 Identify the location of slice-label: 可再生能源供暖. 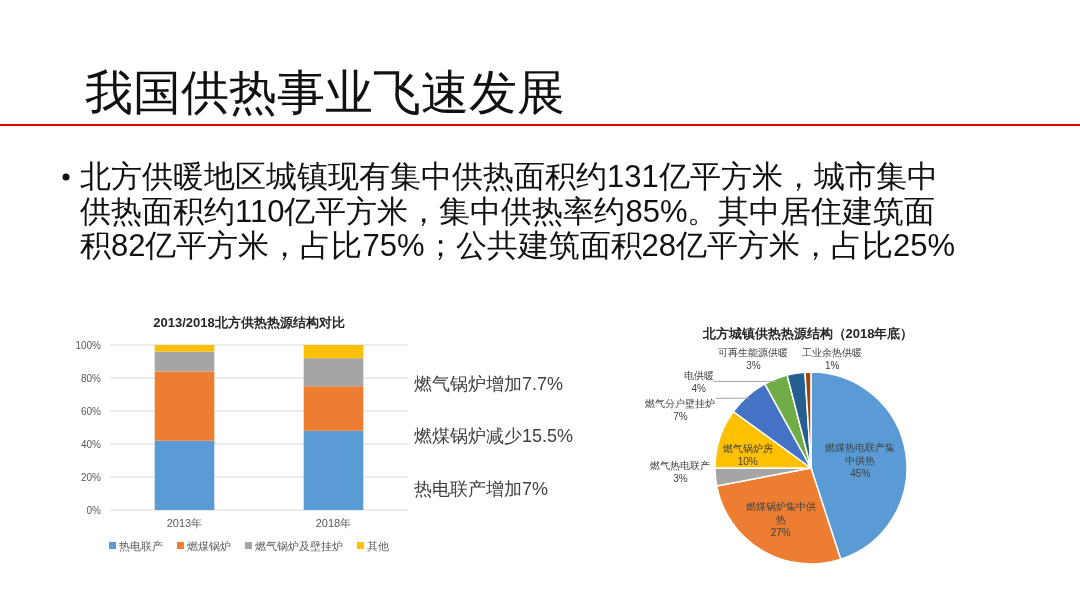
(753, 352).